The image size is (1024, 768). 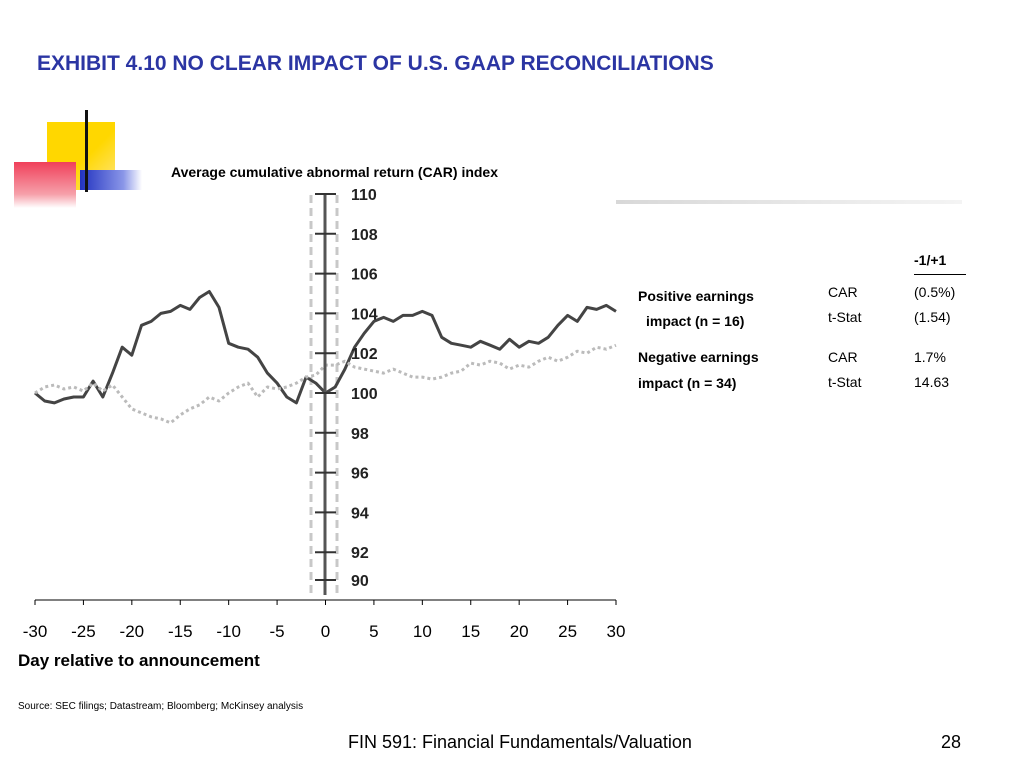 I want to click on row-negative-metric-tstat: t-Stat, so click(x=845, y=382).